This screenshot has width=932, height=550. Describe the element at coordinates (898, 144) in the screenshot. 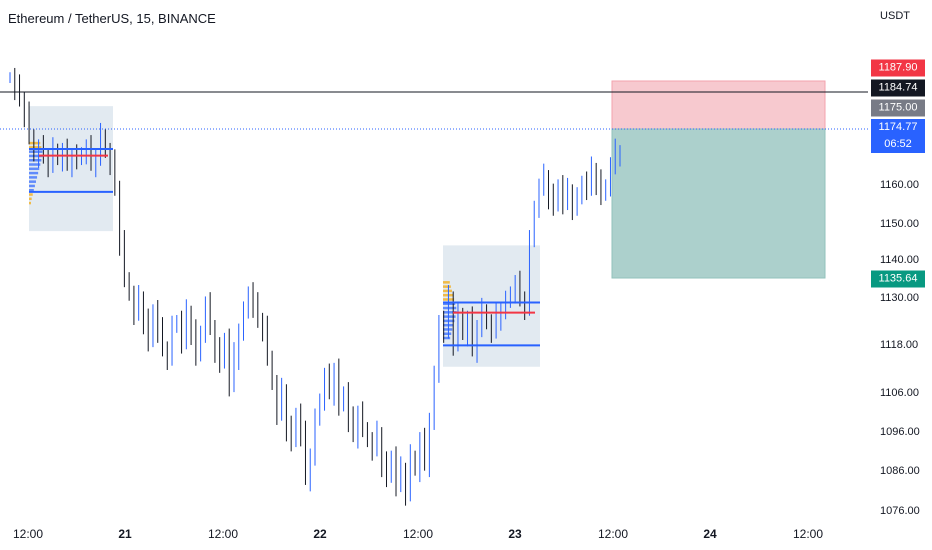

I see `bar-countdown: 06:52` at that location.